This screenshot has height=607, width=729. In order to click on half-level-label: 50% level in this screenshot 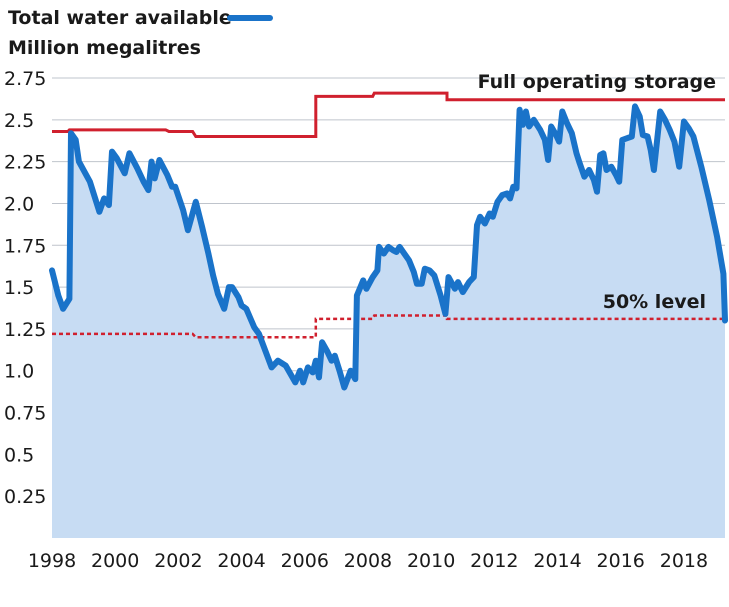, I will do `click(654, 302)`.